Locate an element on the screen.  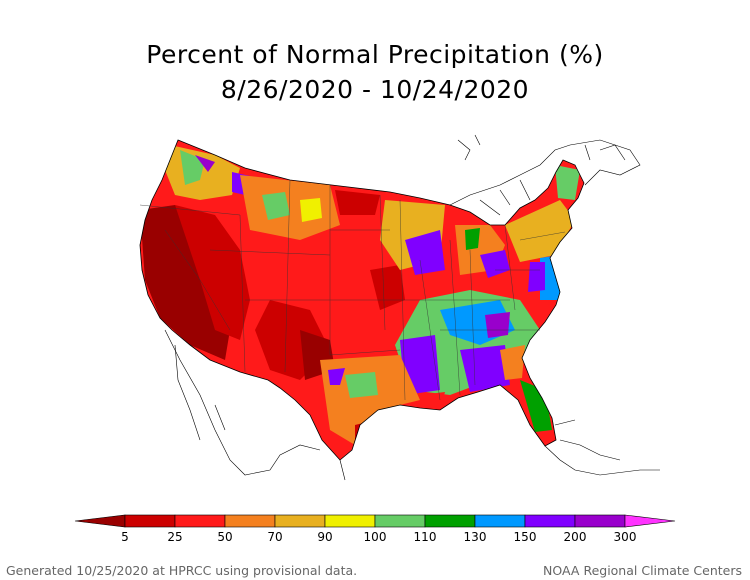
legend-tick-label: 90 is located at coordinates (325, 537).